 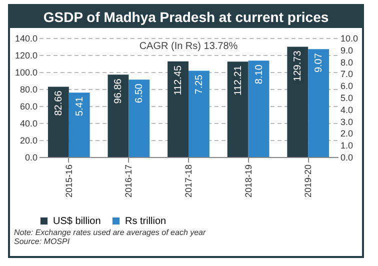 I want to click on y2-tick-label: 0.0, so click(x=347, y=157).